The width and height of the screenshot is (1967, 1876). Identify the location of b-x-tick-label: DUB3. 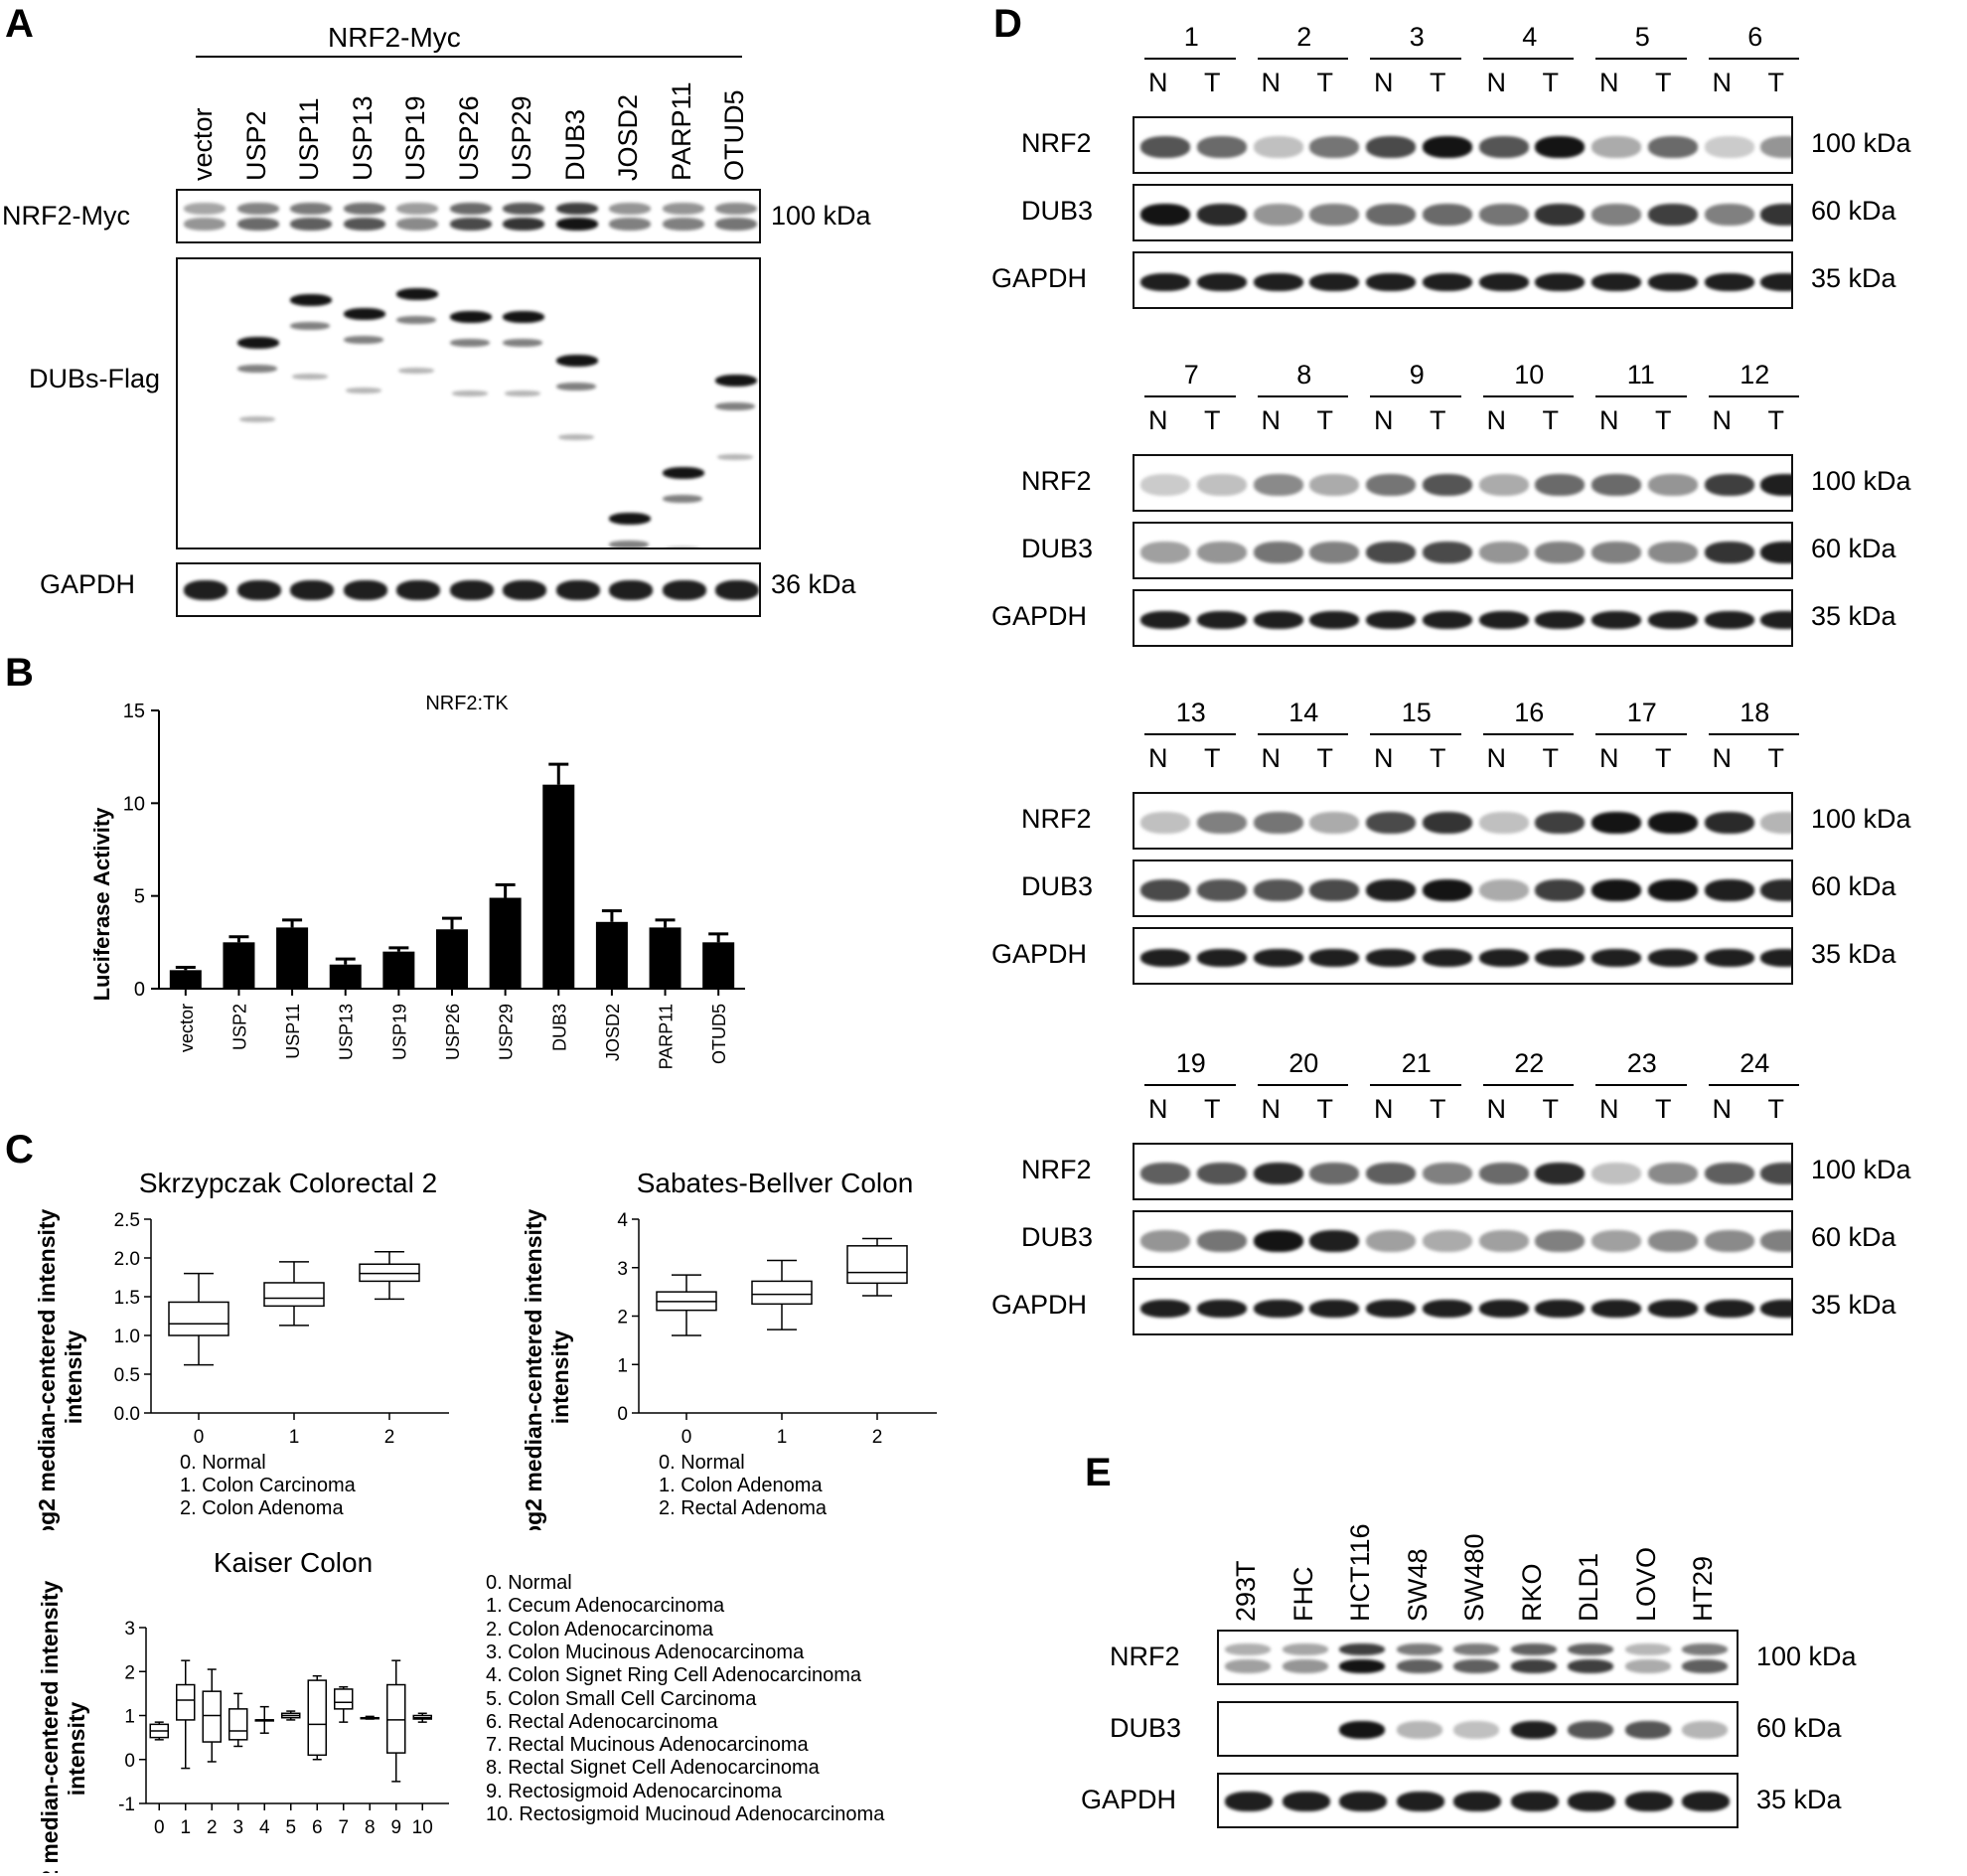
(559, 1028).